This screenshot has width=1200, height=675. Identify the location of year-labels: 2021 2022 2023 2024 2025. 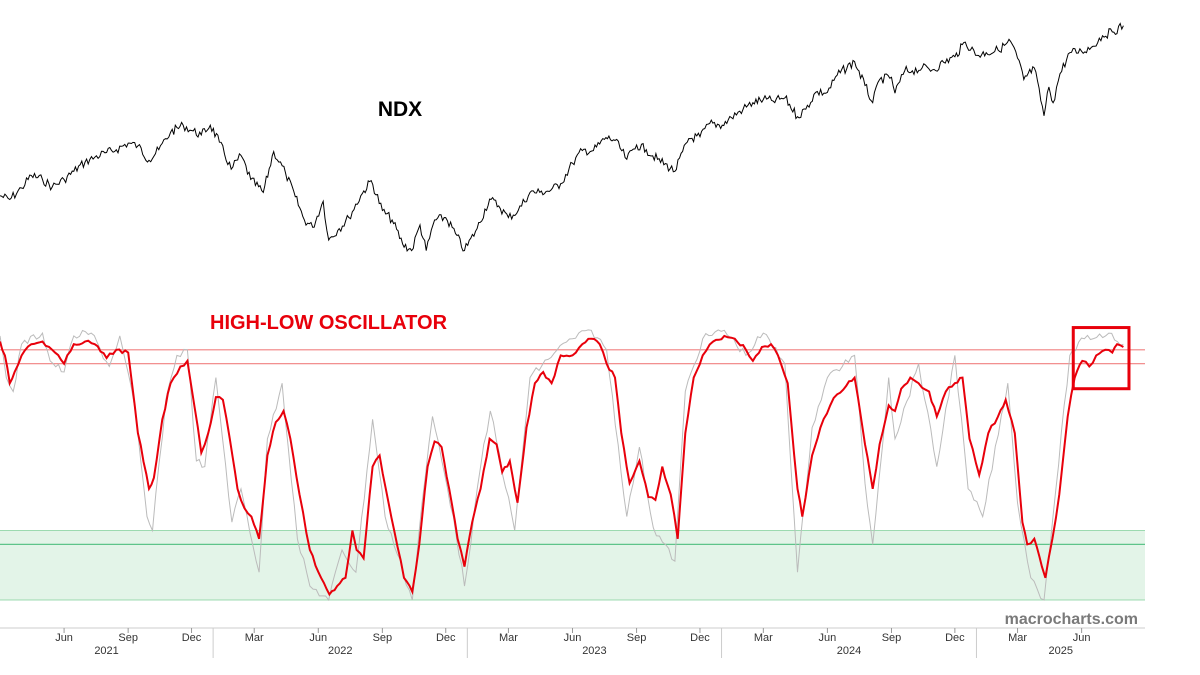
(583, 643).